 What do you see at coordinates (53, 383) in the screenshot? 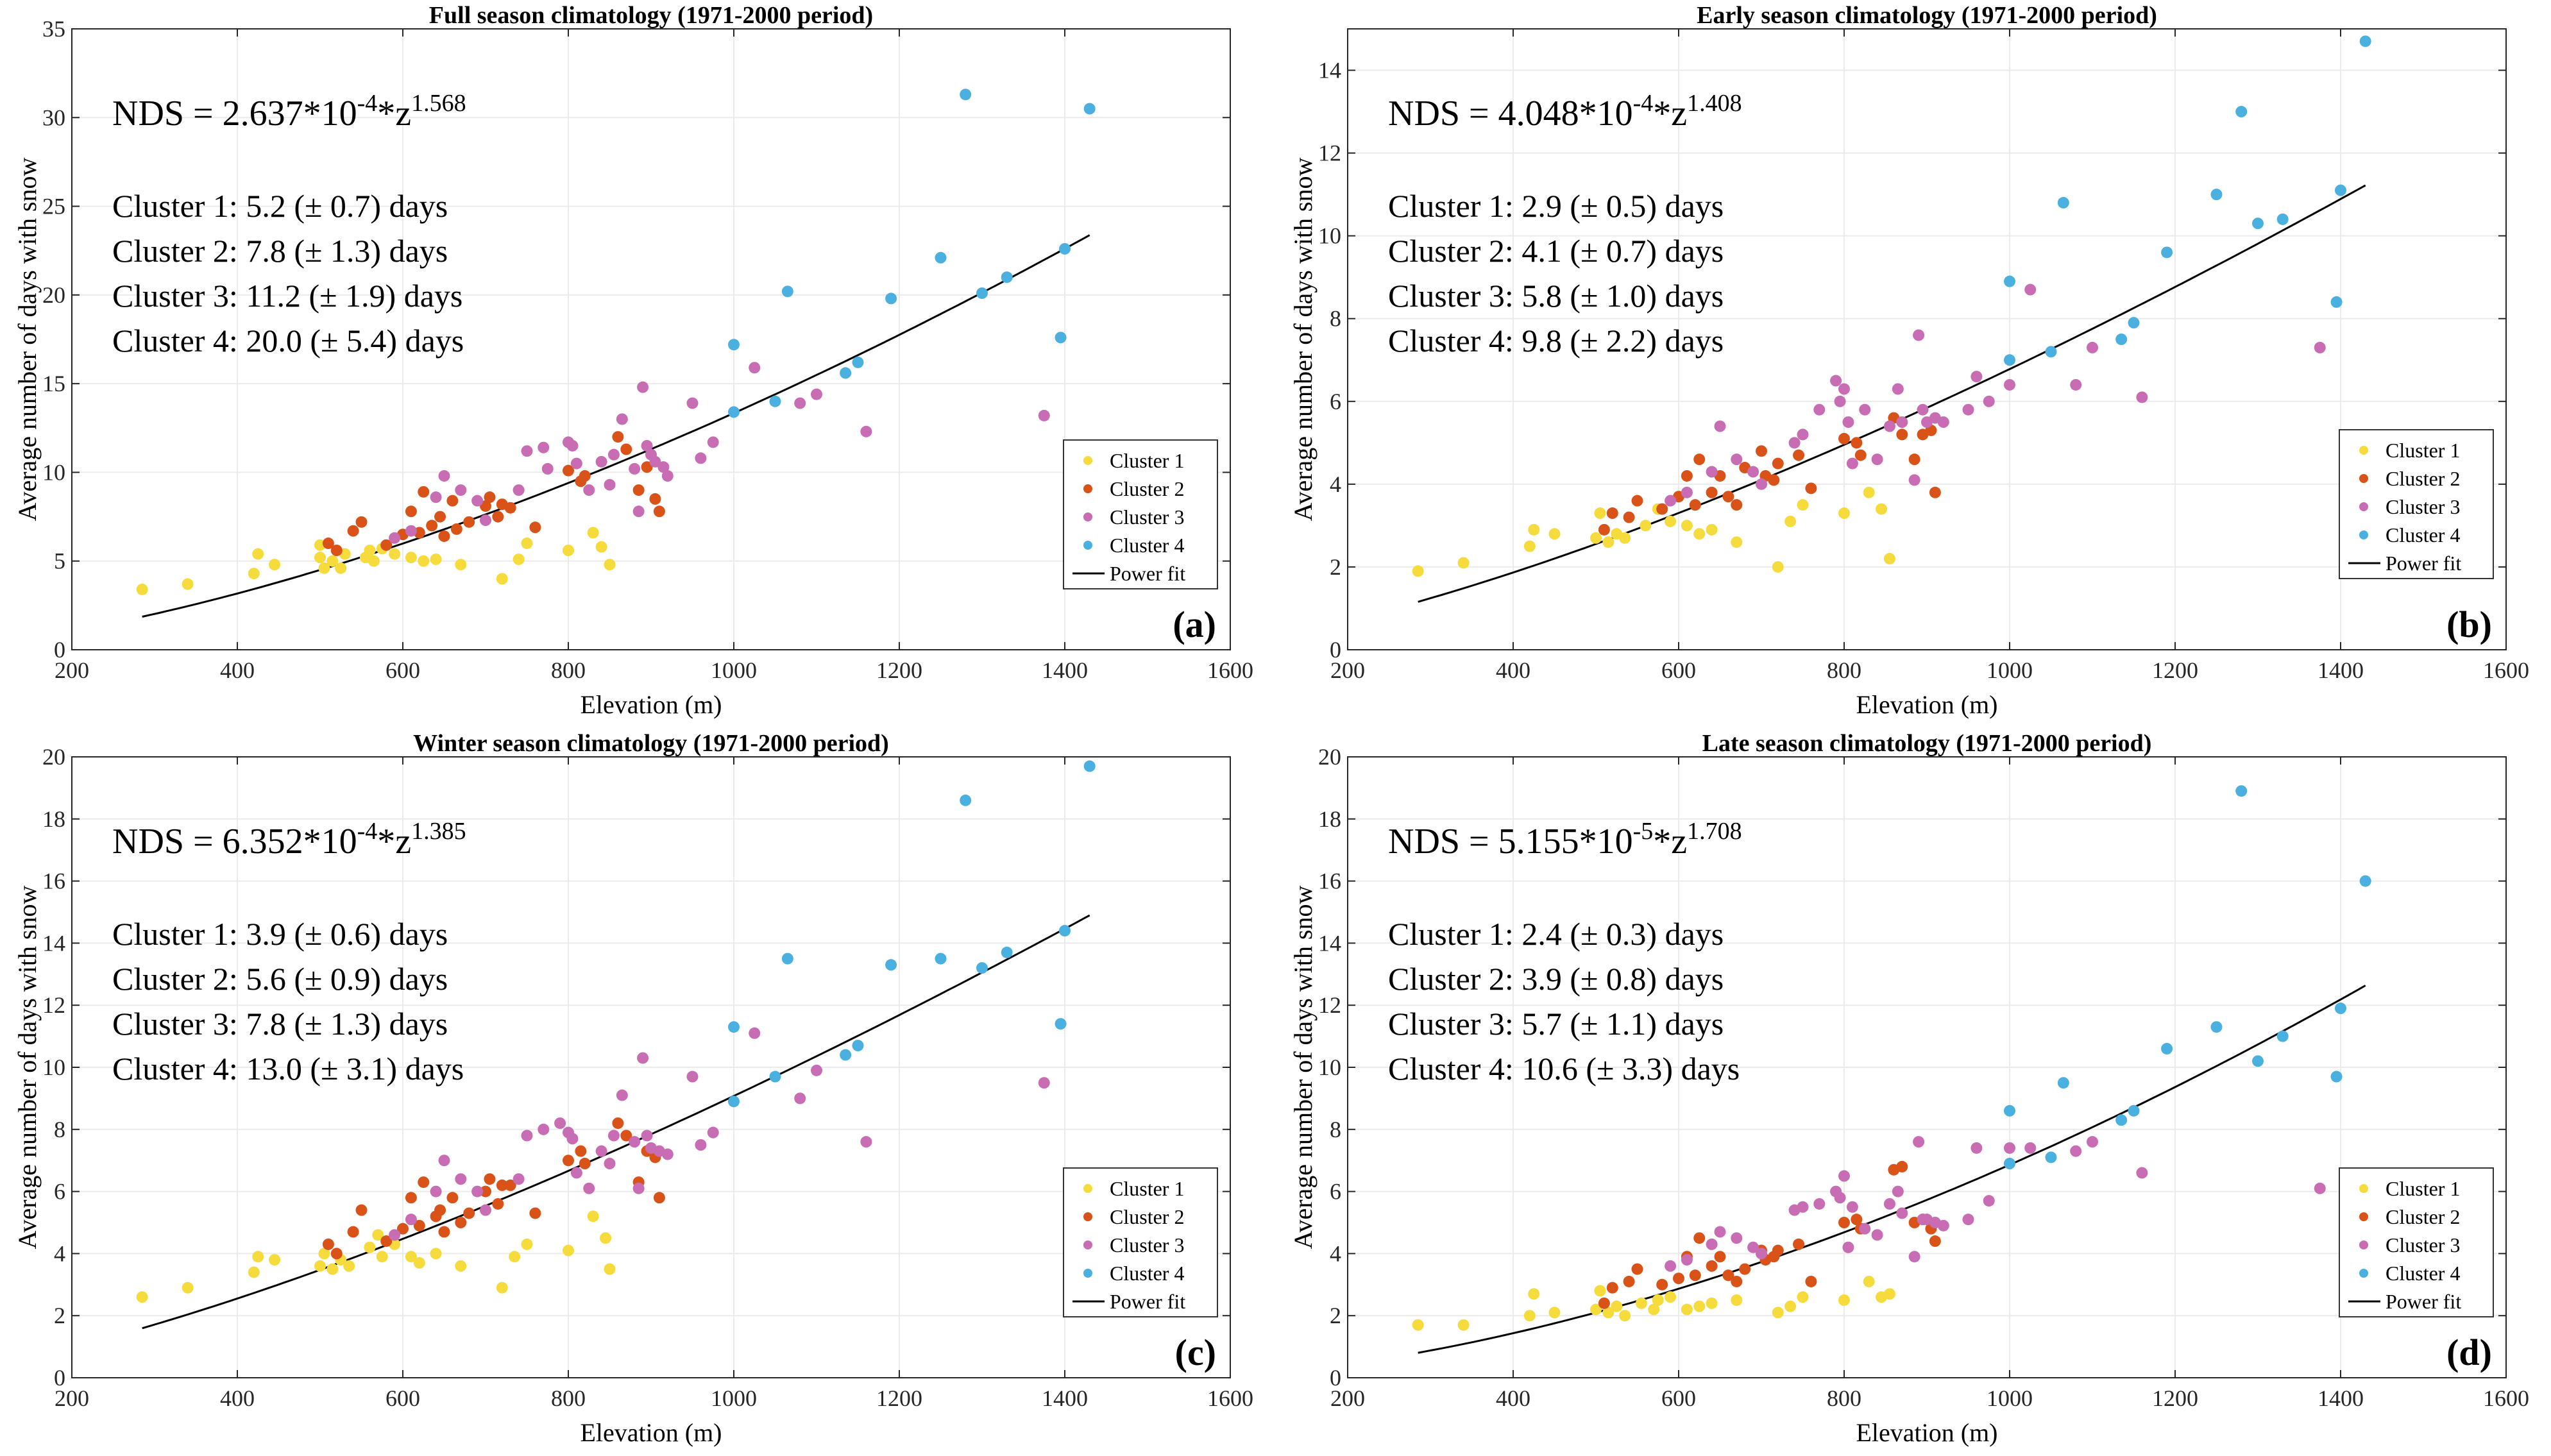
I see `y-tick-label: 15` at bounding box center [53, 383].